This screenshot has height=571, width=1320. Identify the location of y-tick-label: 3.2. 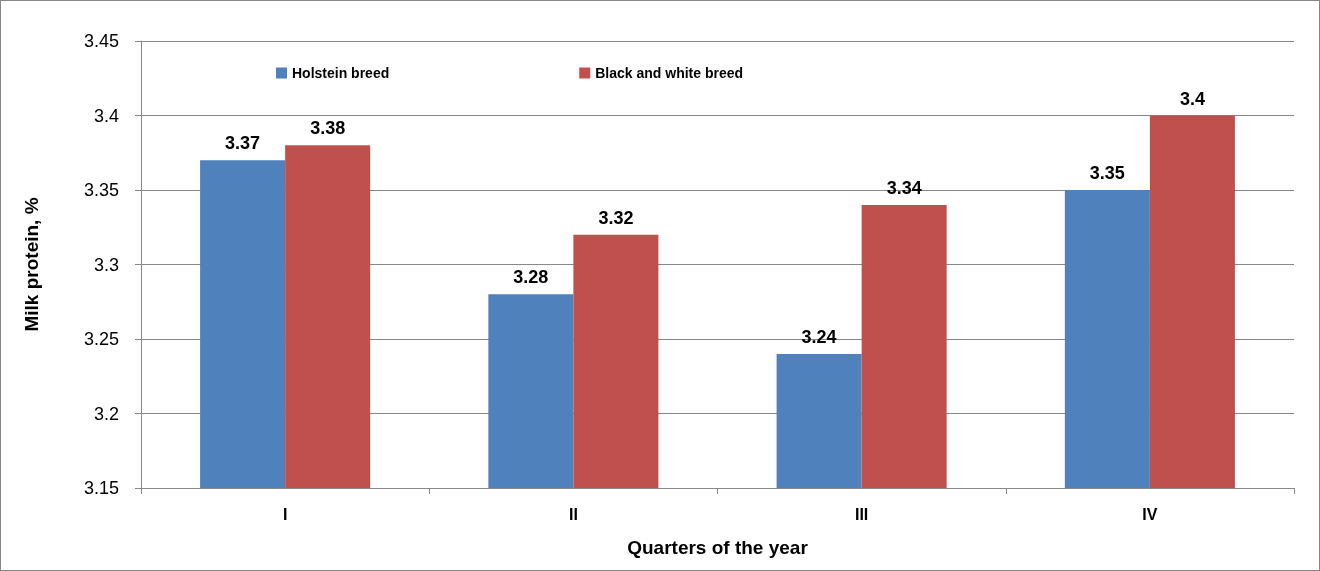
(106, 413).